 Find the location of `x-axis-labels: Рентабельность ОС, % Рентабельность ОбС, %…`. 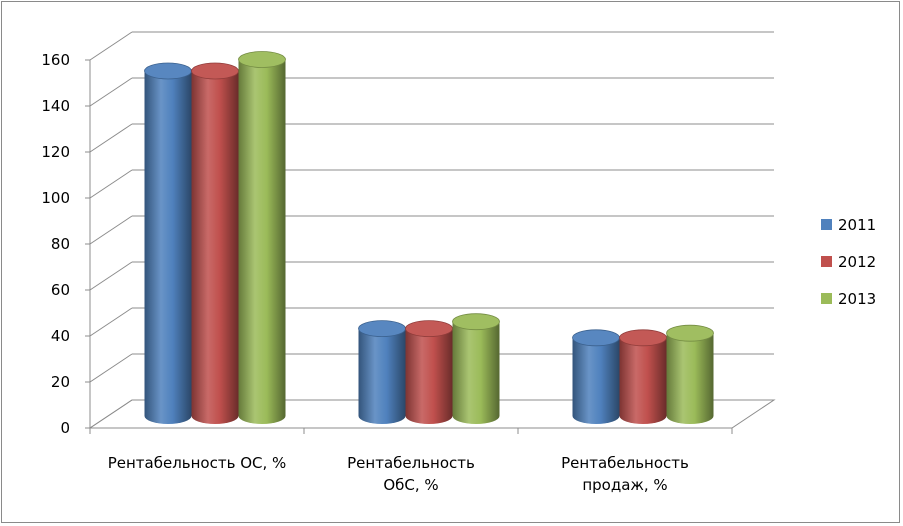

x-axis-labels: Рентабельность ОС, % Рентабельность ОбС, %… is located at coordinates (398, 474).